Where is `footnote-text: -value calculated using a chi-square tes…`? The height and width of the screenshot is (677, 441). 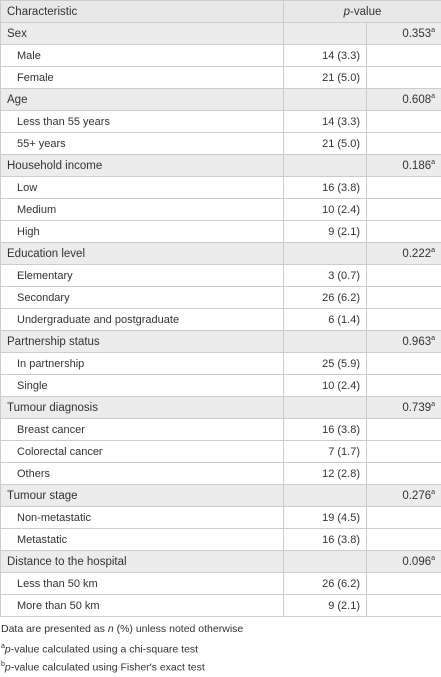 footnote-text: -value calculated using a chi-square tes… is located at coordinates (104, 650).